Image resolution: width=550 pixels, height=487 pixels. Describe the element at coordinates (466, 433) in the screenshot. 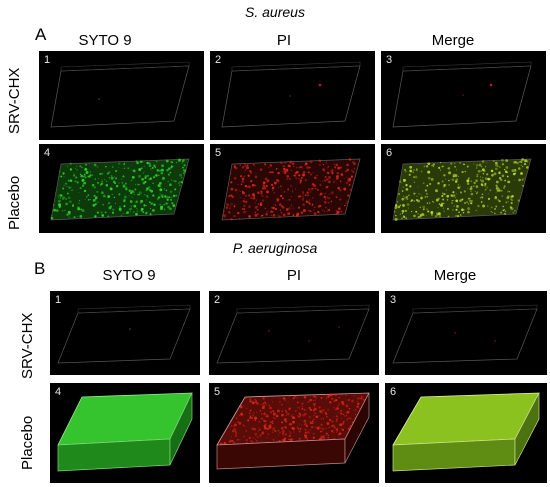

I see `micrograph-b6-merge-placebo: 6` at that location.